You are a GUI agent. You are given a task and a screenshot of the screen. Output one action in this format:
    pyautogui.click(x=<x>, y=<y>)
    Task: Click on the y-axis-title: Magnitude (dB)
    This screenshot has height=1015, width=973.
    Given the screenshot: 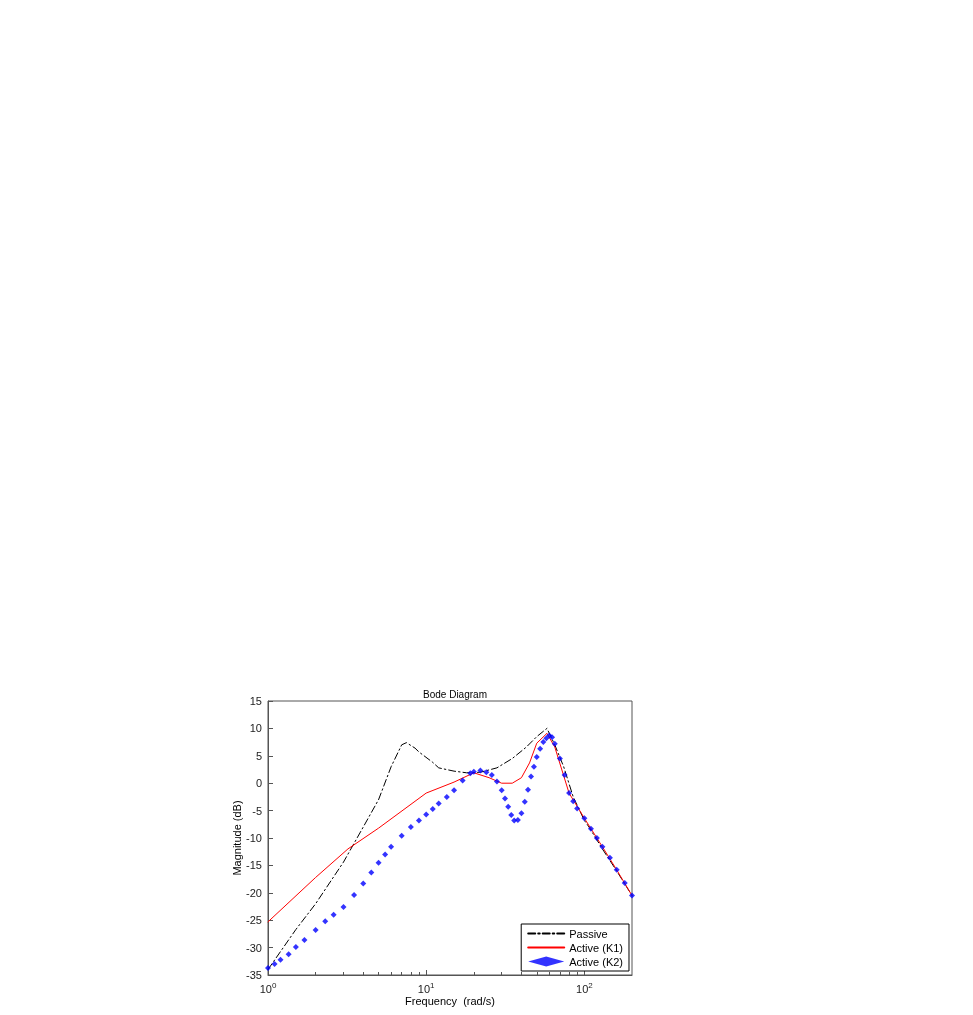 What is the action you would take?
    pyautogui.click(x=236, y=838)
    